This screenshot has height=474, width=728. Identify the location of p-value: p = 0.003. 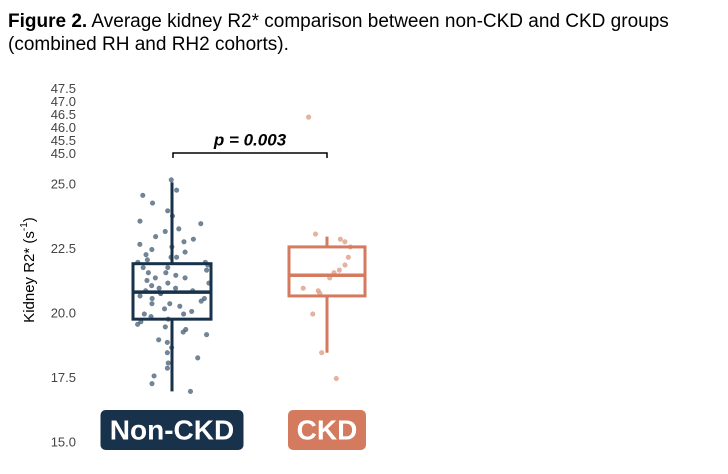
(250, 139).